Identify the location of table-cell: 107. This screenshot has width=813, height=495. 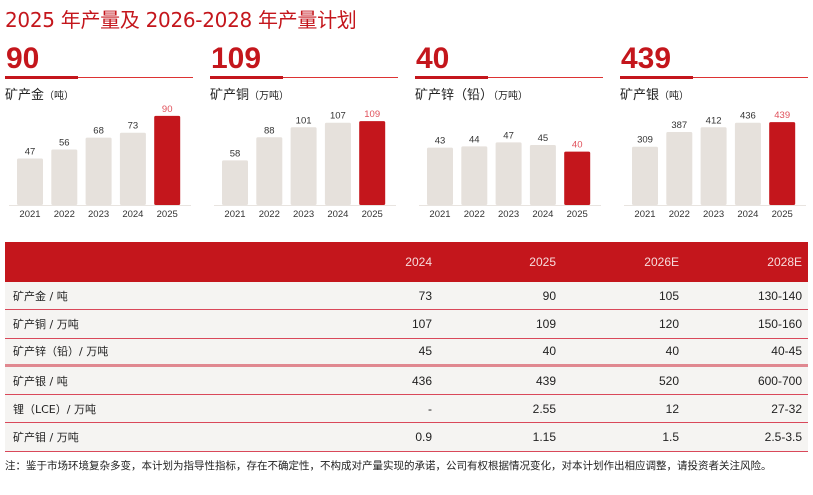
(421, 323).